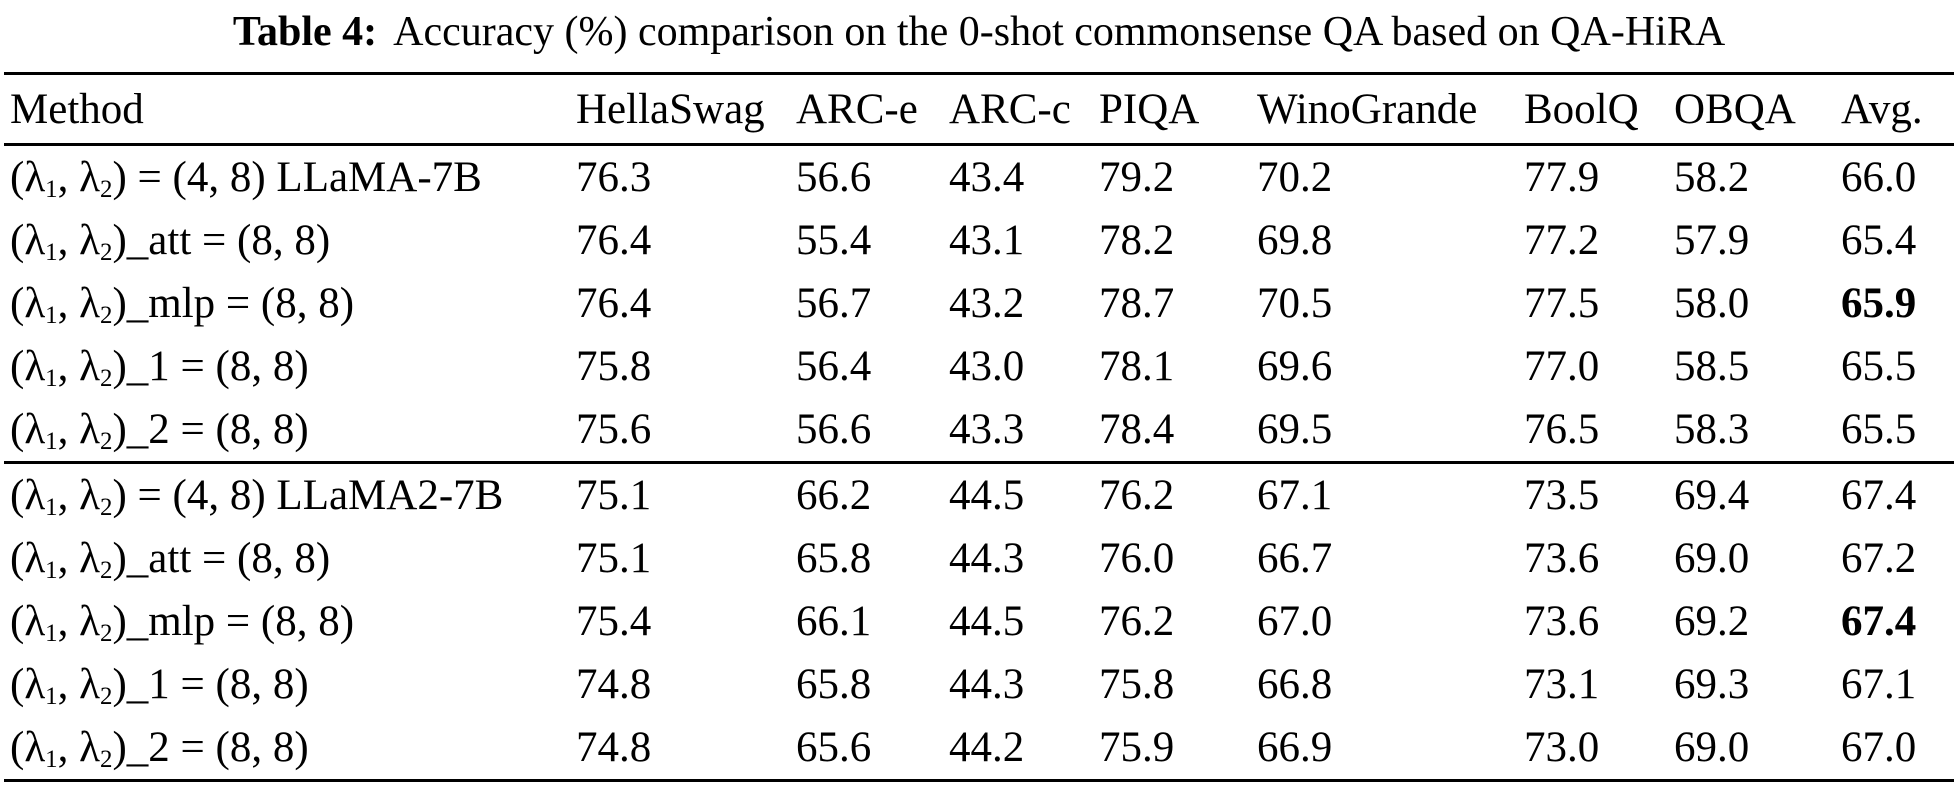  Describe the element at coordinates (1879, 303) in the screenshot. I see `value-cell: 65.9` at that location.